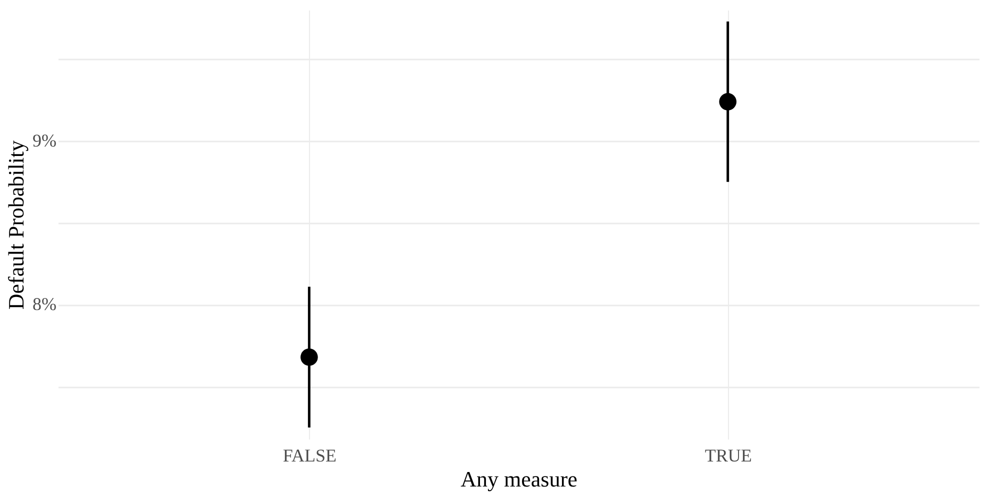 Image resolution: width=984 pixels, height=495 pixels. Describe the element at coordinates (44, 304) in the screenshot. I see `y-tick-label: 8%` at that location.